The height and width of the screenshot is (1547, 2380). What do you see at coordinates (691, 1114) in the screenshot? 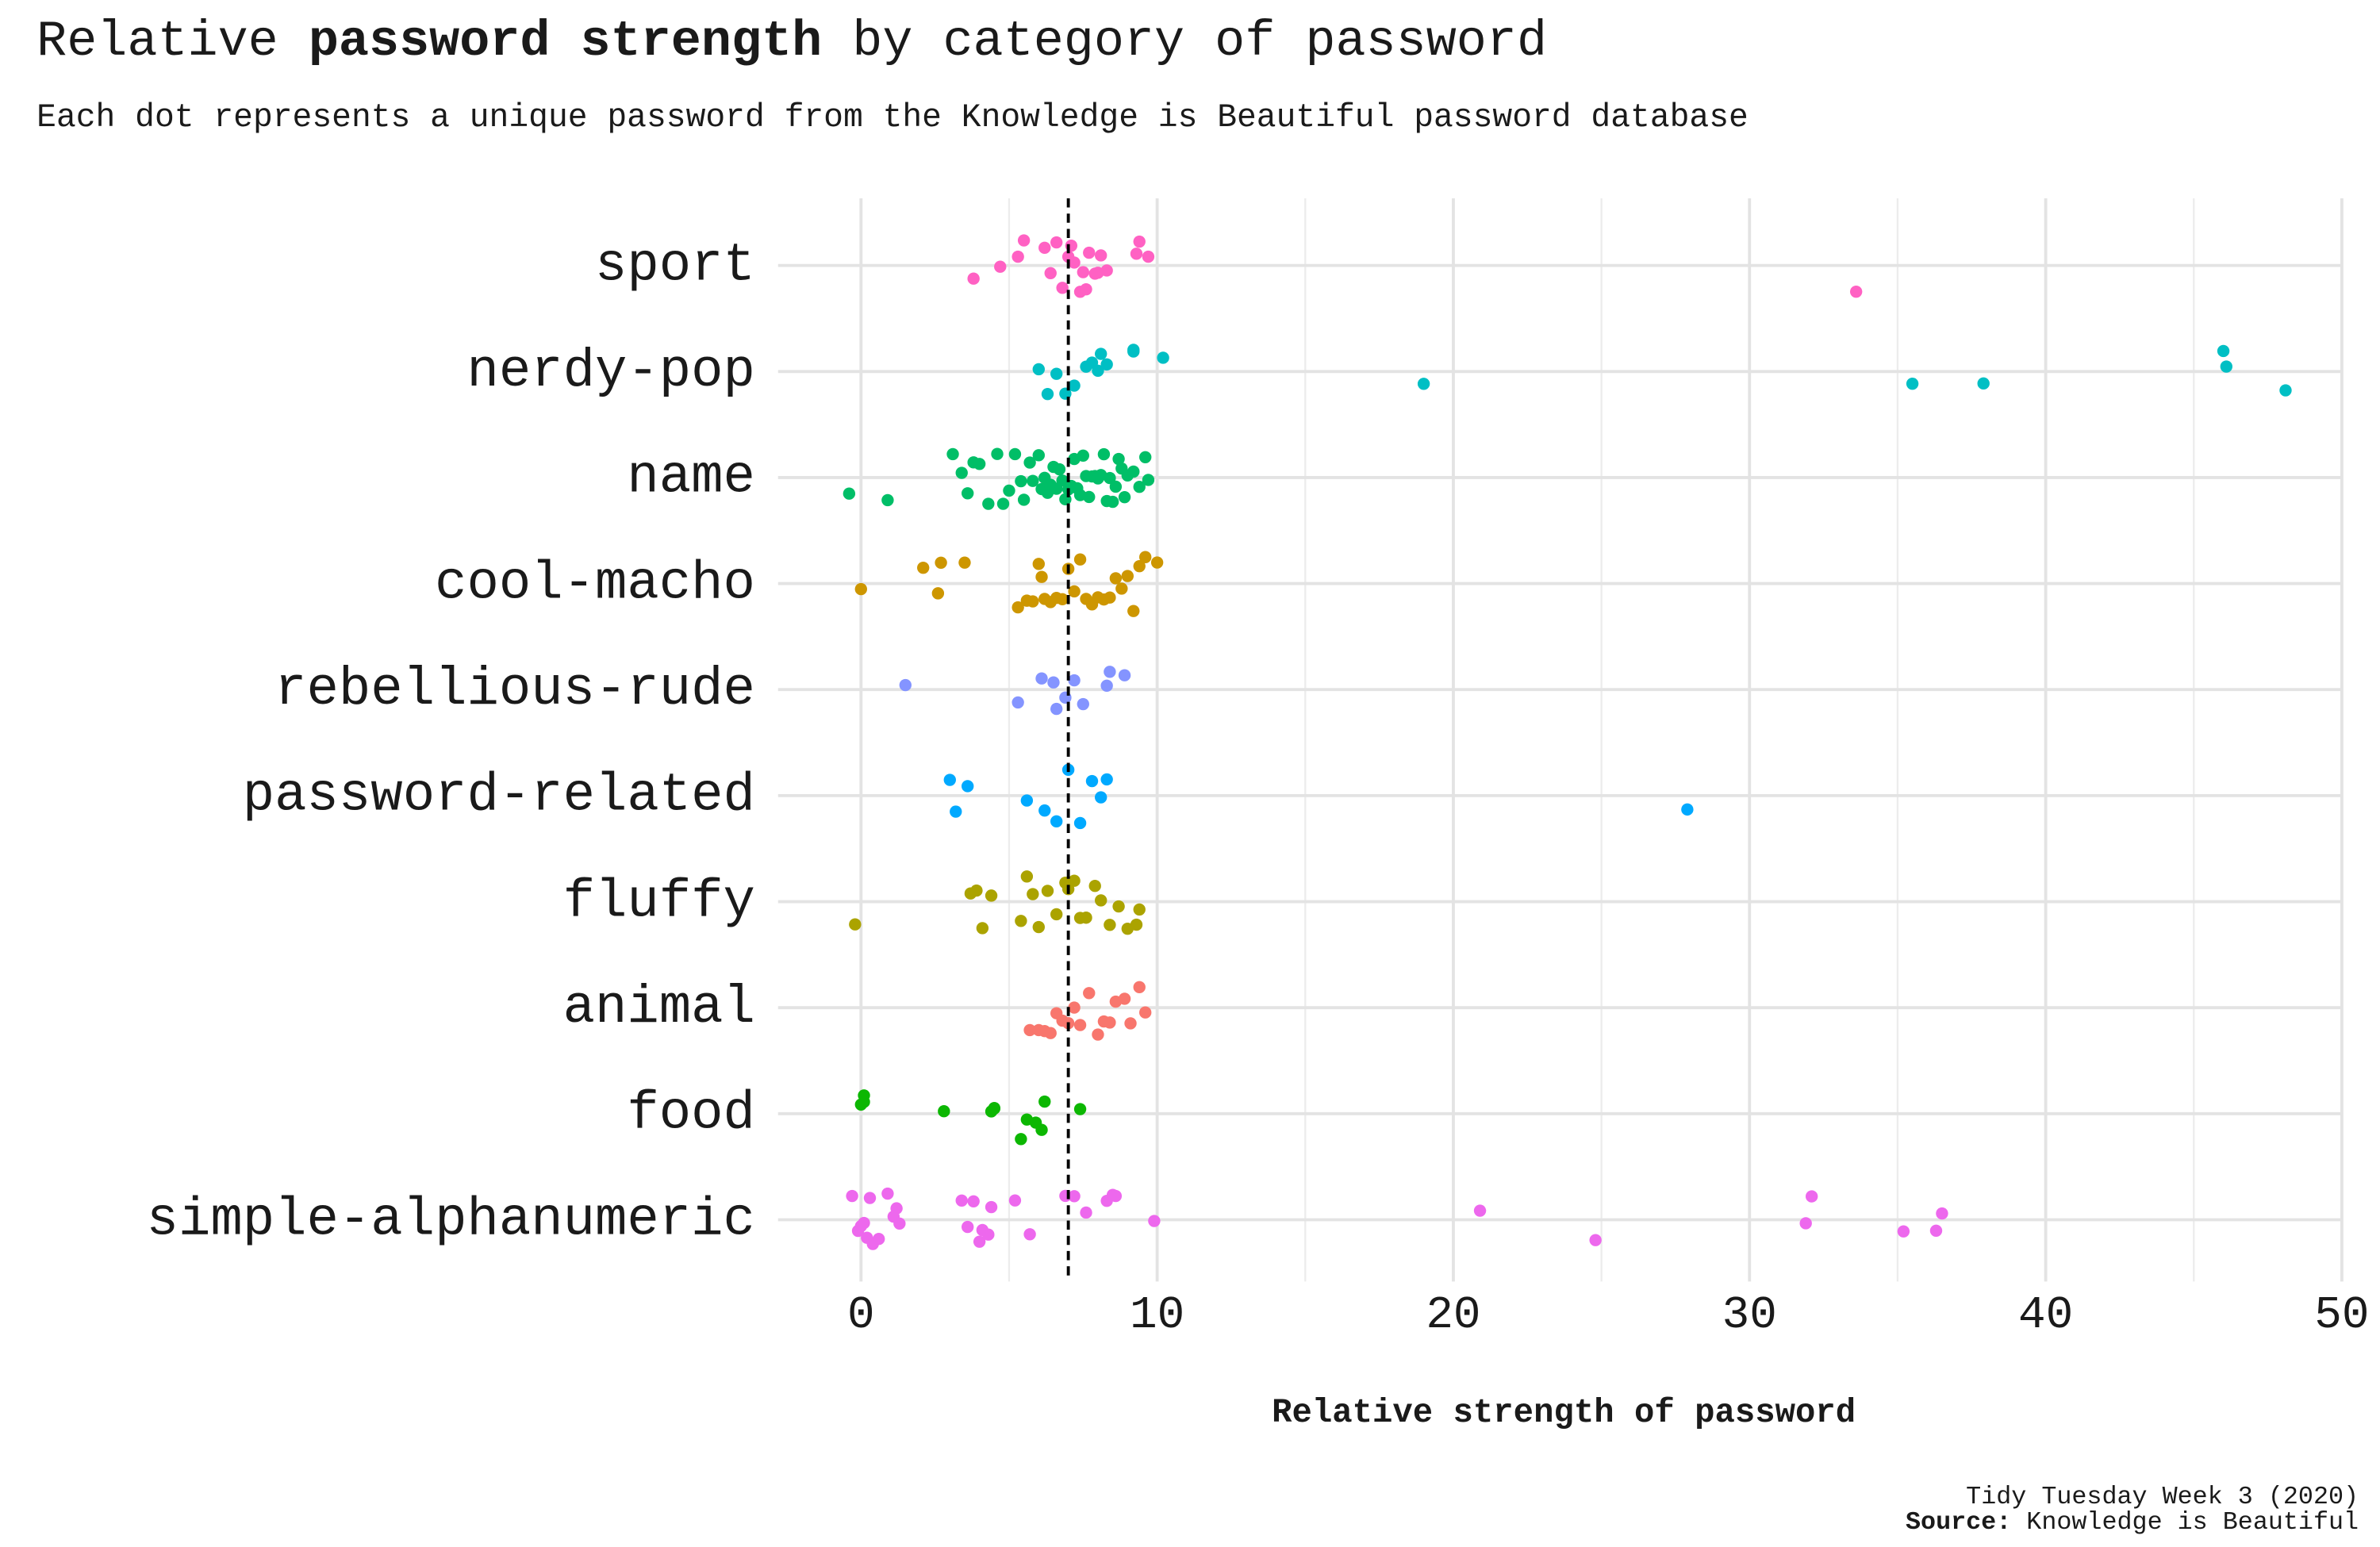
I see `y-tick-label: food` at bounding box center [691, 1114].